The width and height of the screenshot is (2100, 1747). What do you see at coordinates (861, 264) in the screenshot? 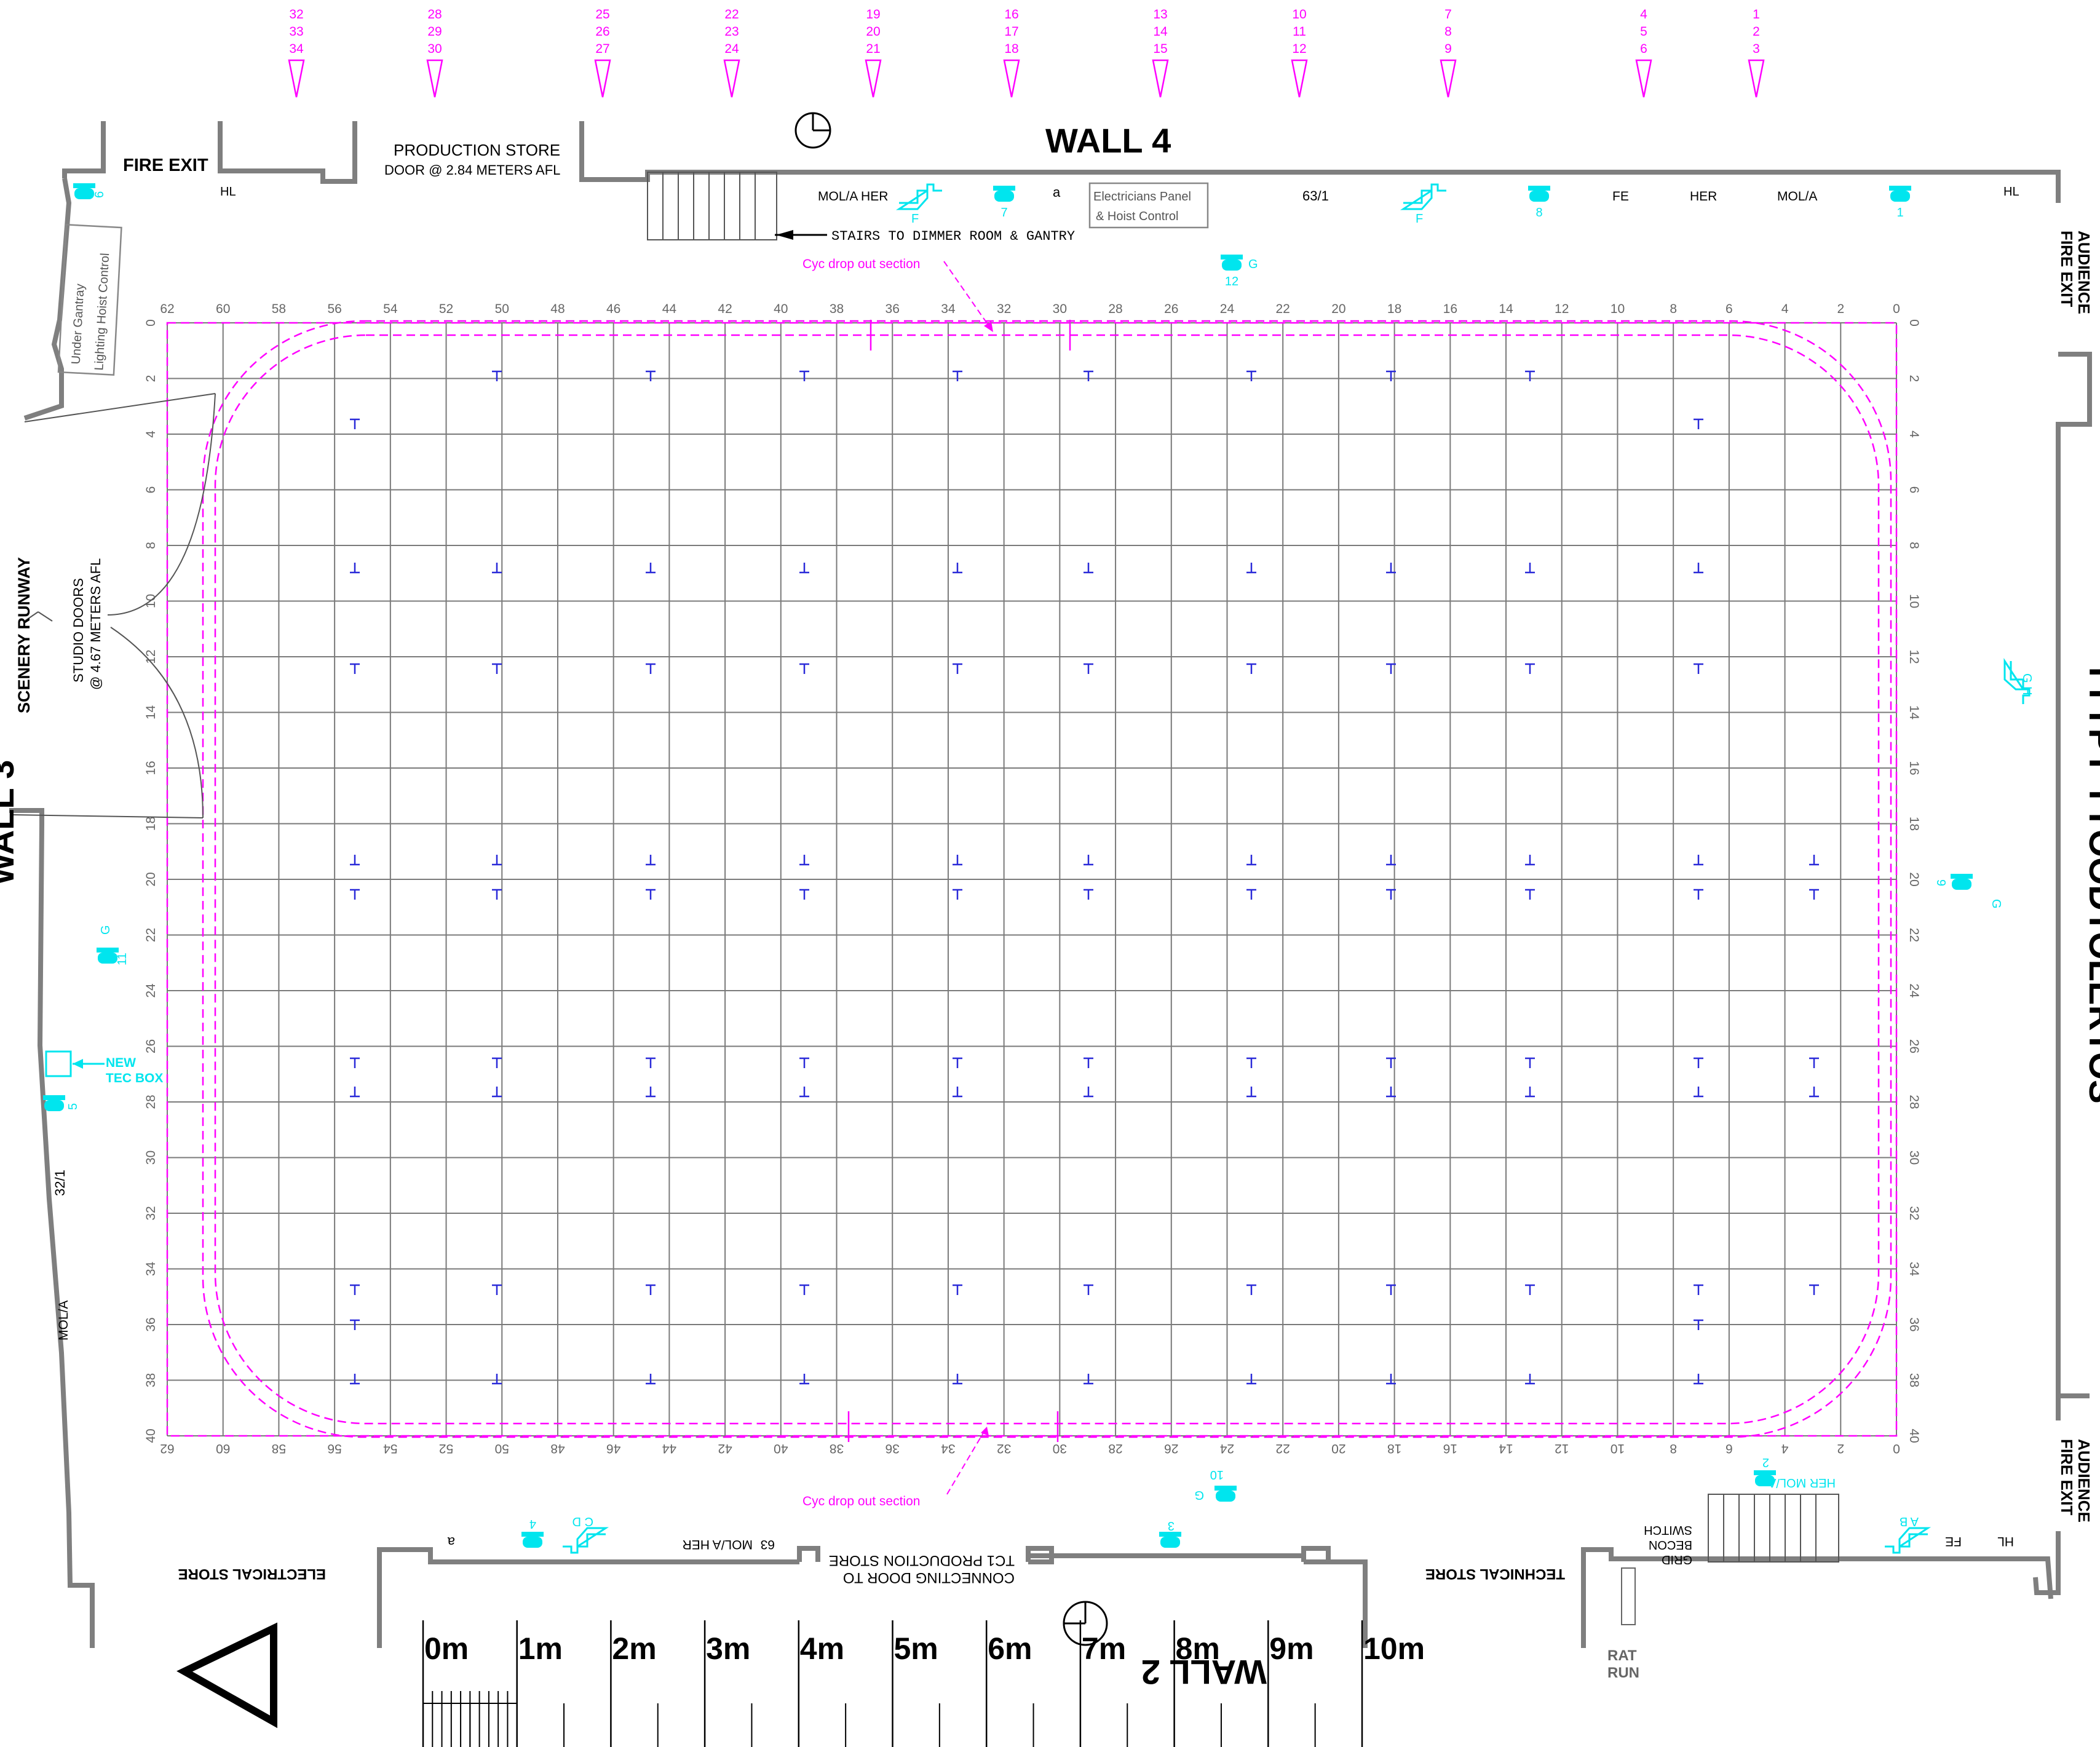
I see `cyc-drop-top: Cyc drop out section` at bounding box center [861, 264].